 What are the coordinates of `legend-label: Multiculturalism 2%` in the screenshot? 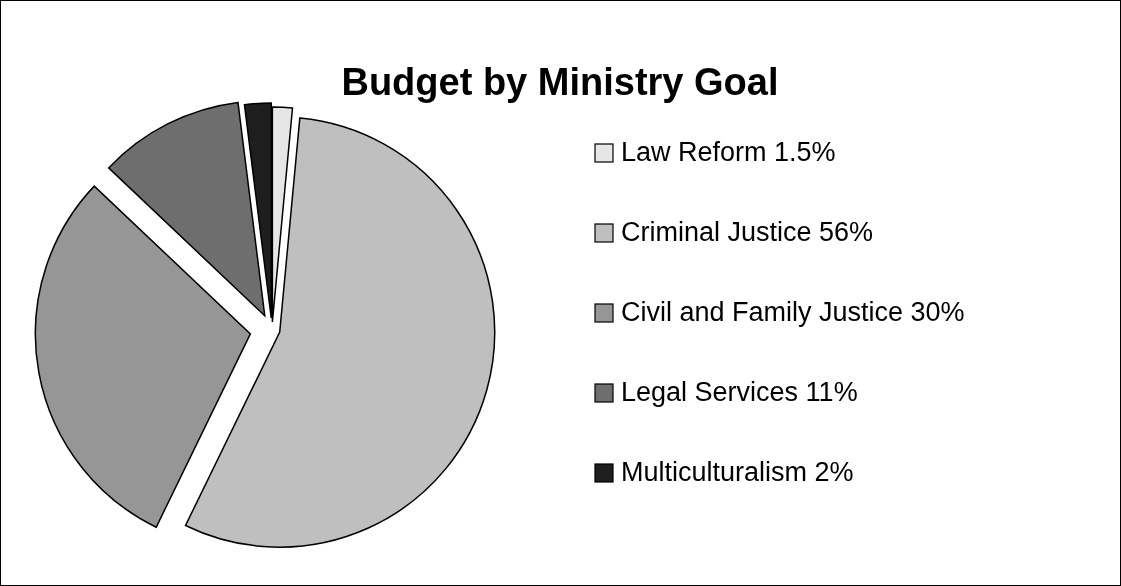 It's located at (737, 472).